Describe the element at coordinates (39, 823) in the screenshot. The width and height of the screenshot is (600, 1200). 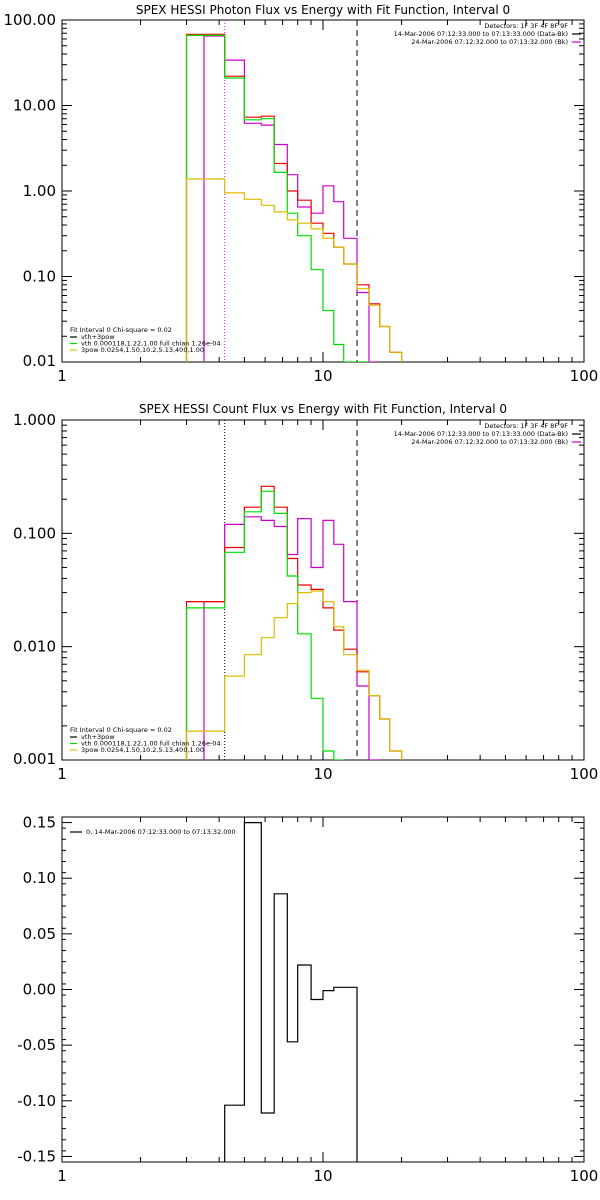
I see `y-tick-label: 0.15` at that location.